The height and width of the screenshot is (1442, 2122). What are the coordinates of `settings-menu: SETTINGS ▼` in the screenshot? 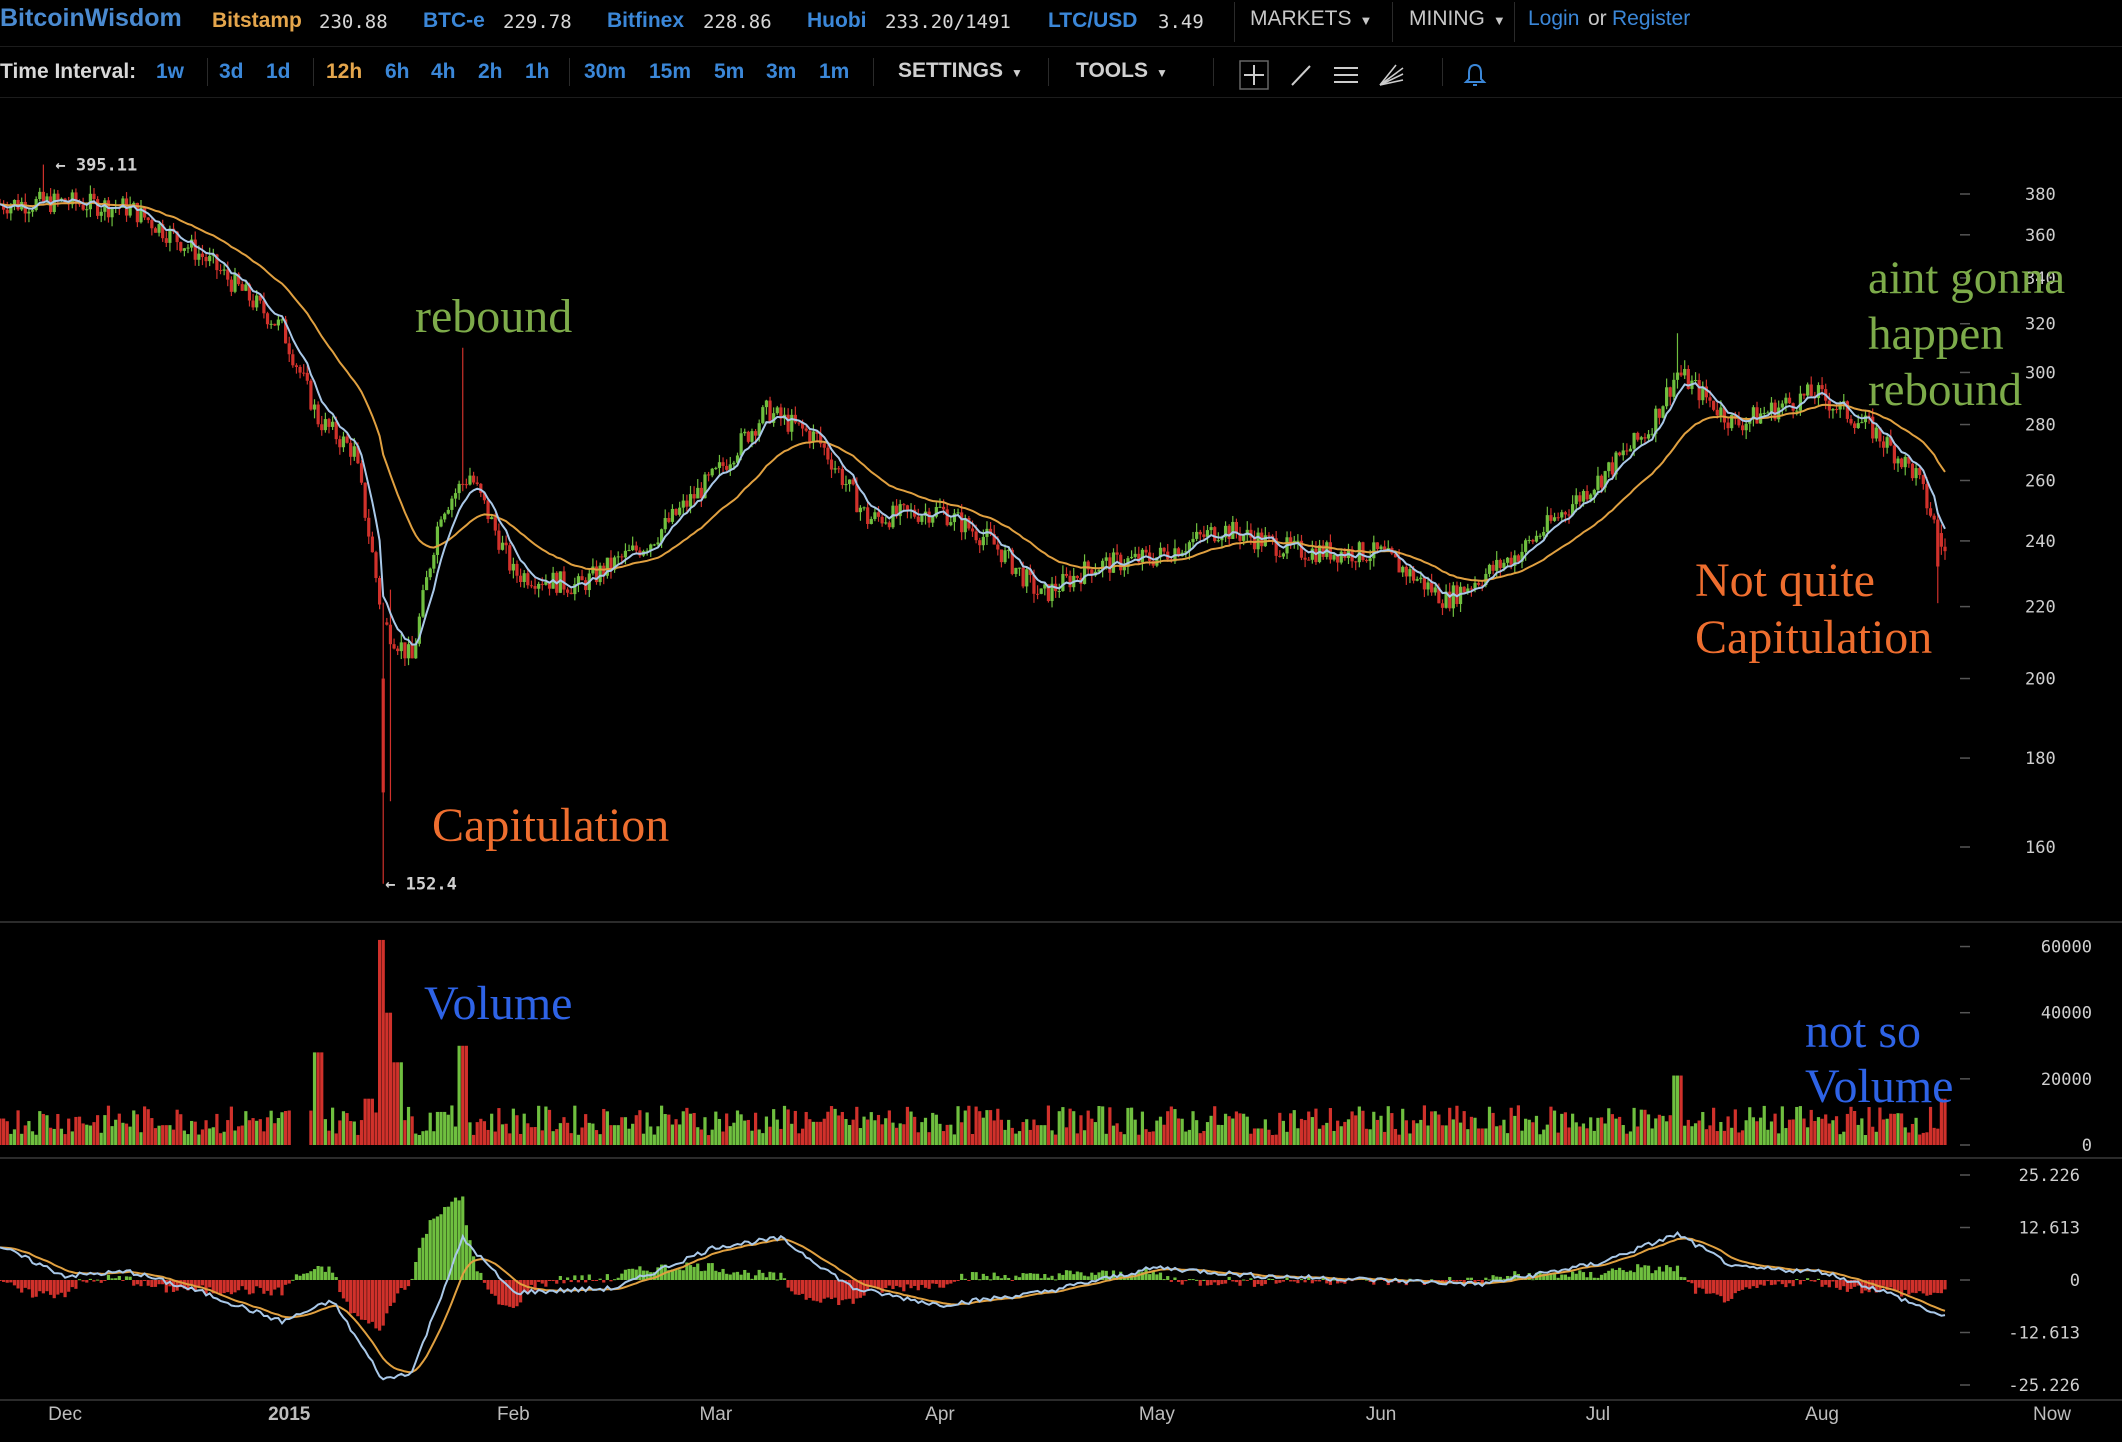 It's located at (960, 71).